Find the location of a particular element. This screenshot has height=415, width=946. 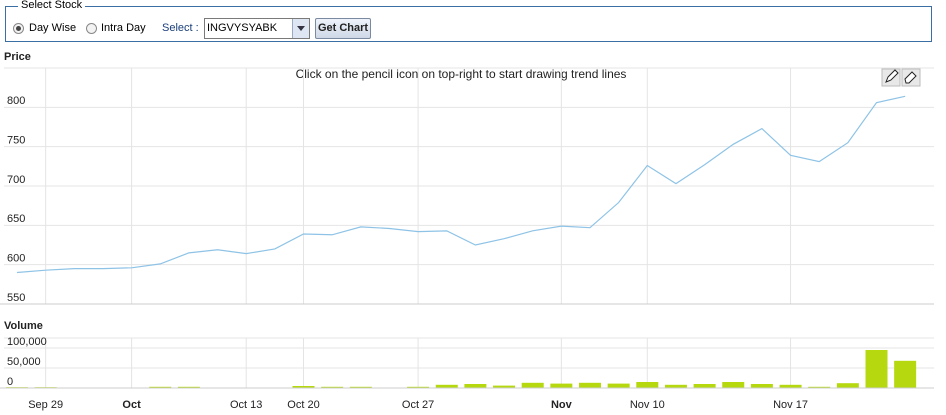

eraser-button is located at coordinates (911, 77).